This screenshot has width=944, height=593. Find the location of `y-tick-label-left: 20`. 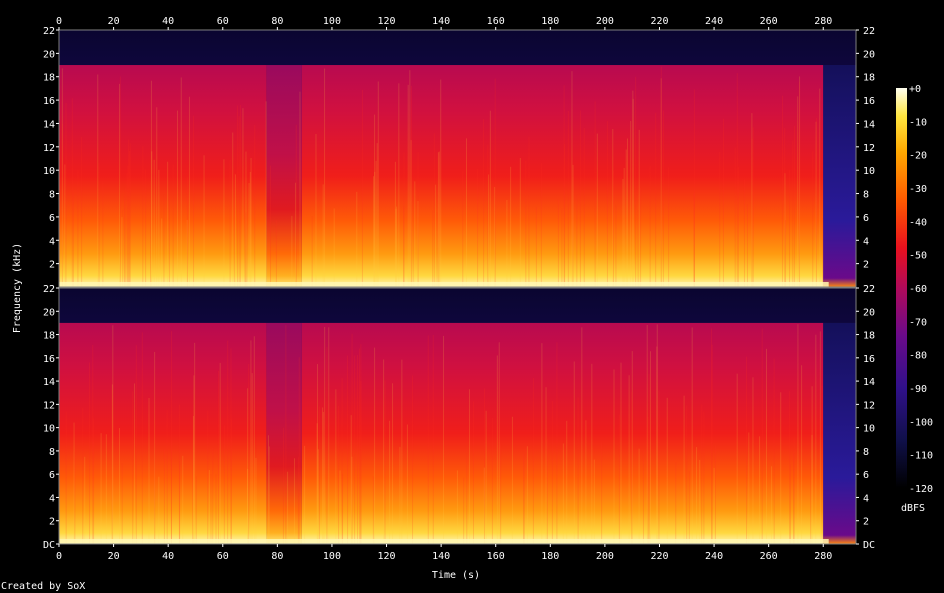

y-tick-label-left: 20 is located at coordinates (49, 54).